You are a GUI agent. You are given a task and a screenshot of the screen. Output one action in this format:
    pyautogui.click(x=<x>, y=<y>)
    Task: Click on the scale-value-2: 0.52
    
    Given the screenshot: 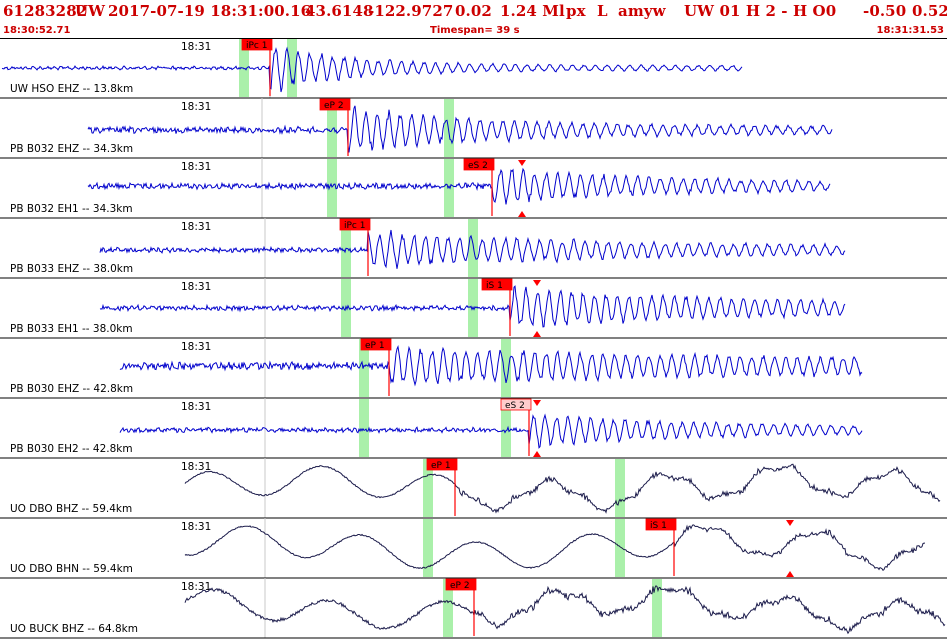 What is the action you would take?
    pyautogui.click(x=929, y=11)
    